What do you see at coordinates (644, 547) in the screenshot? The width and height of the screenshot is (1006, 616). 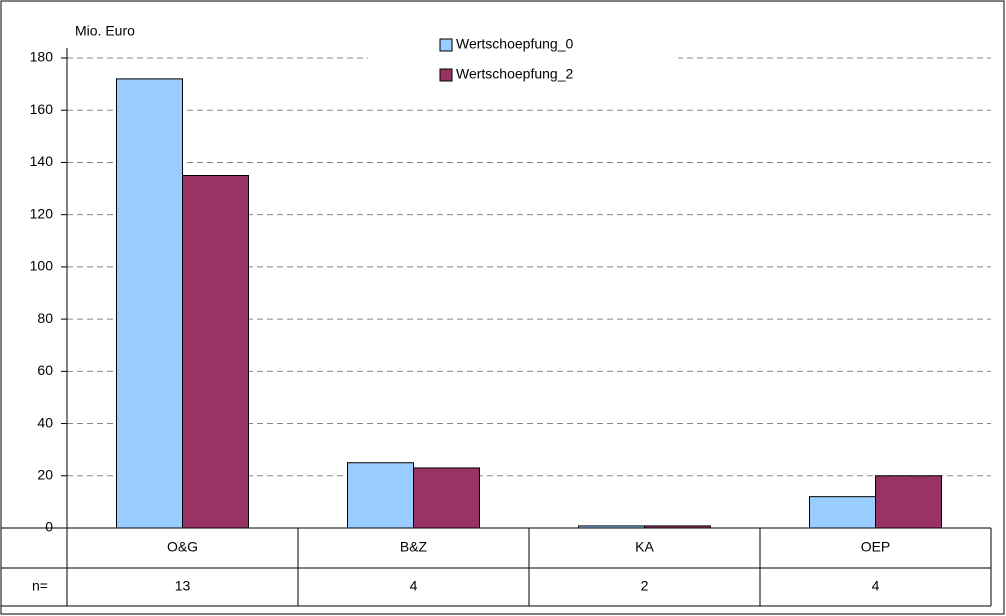 I see `x-tick-label: KA` at bounding box center [644, 547].